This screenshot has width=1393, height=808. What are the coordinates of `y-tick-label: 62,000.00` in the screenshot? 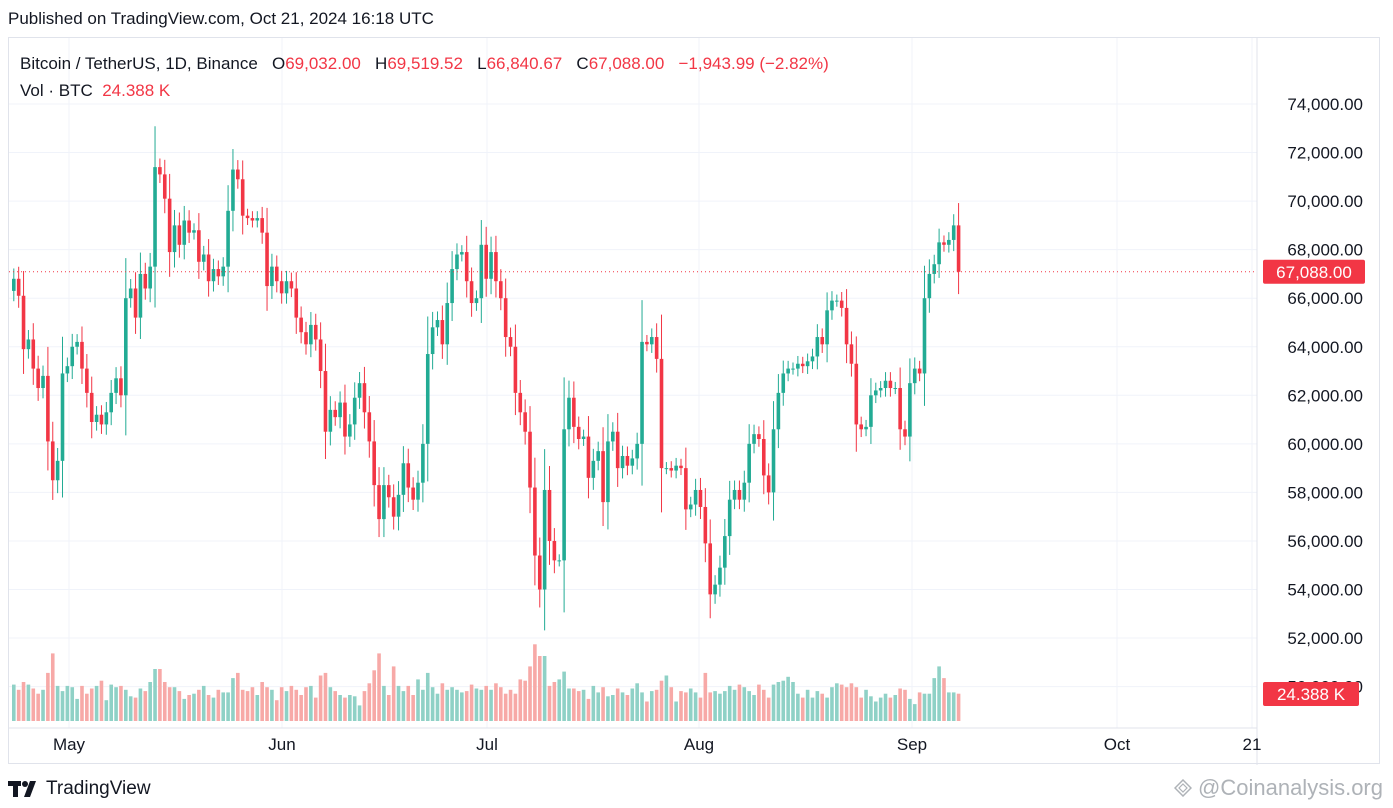 It's located at (1325, 395).